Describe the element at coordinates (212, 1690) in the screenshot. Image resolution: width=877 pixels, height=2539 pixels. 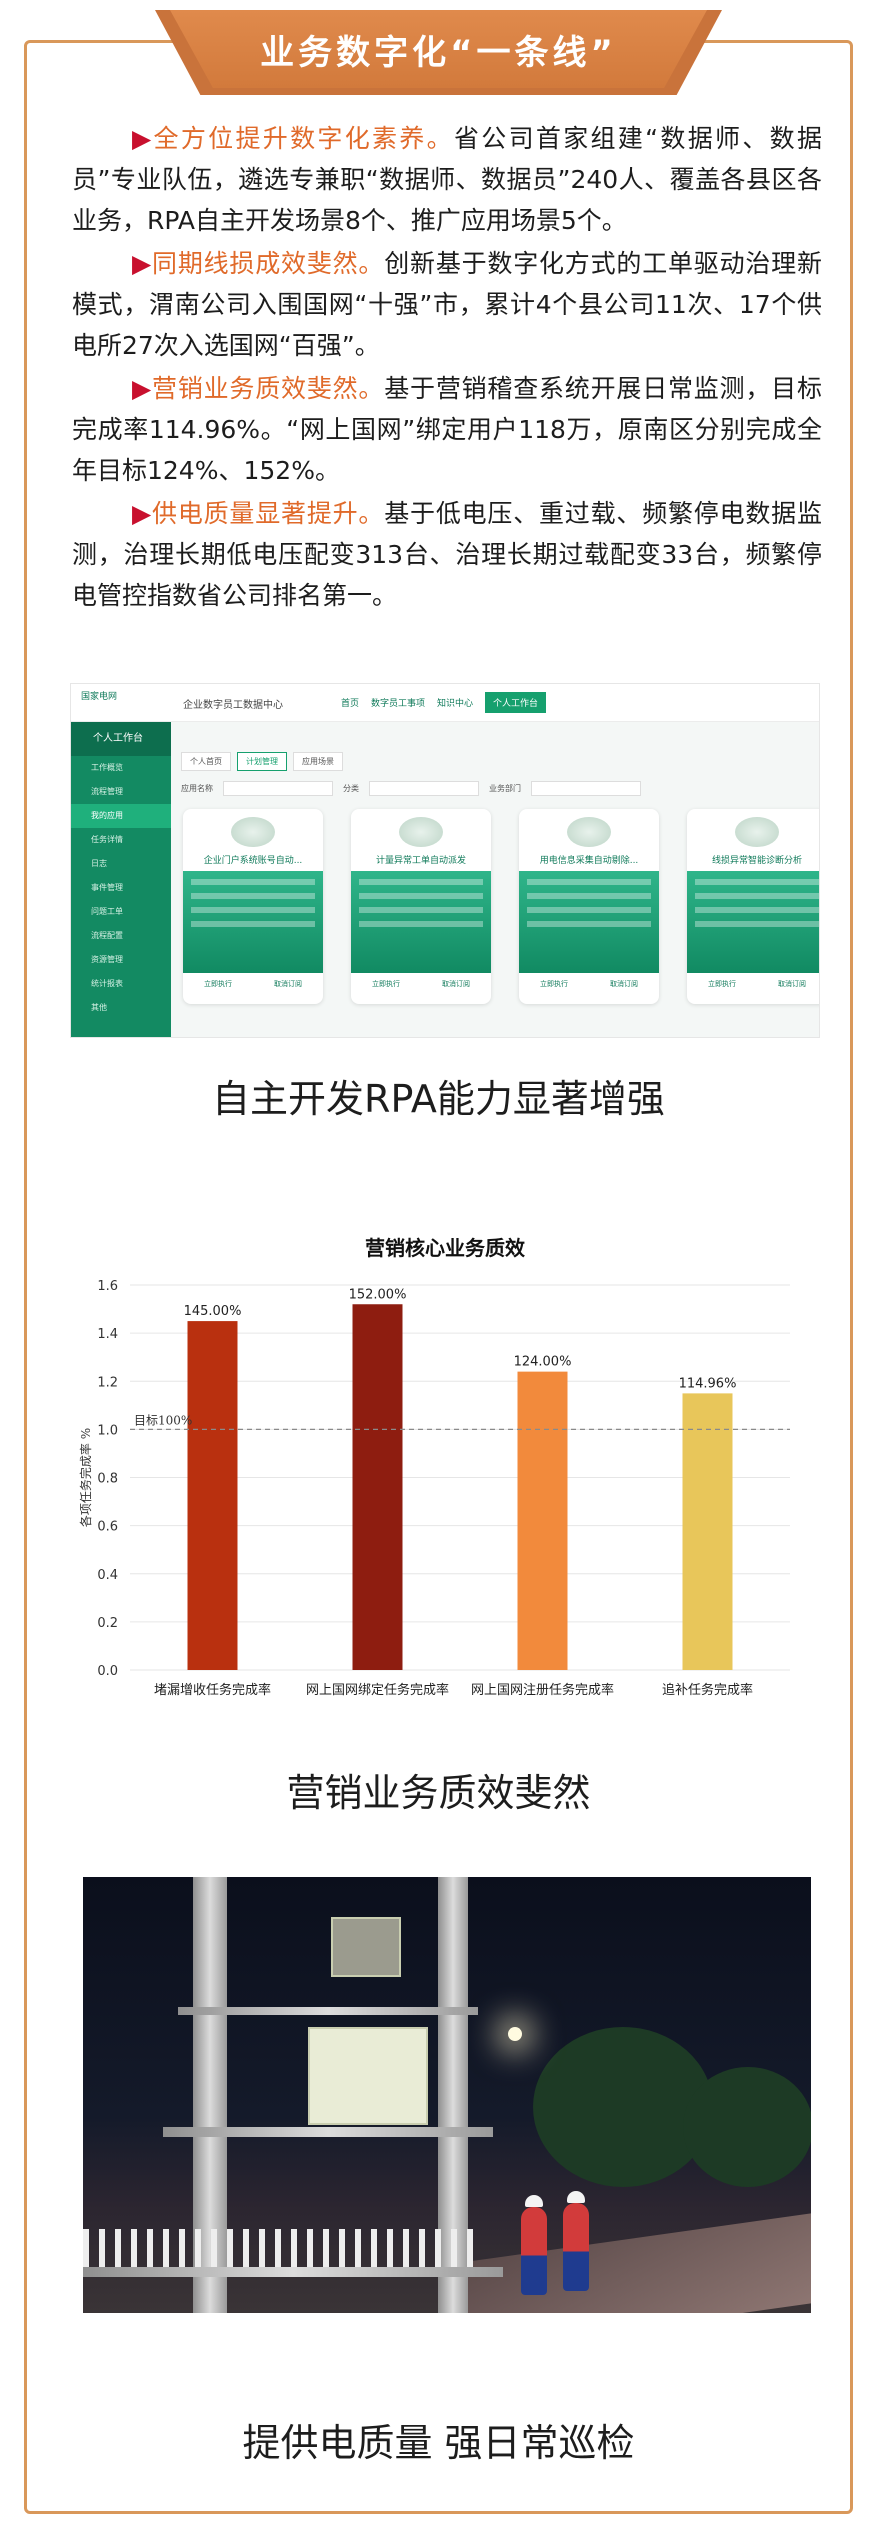
I see `x-tick-label: 堵漏增收任务完成率` at that location.